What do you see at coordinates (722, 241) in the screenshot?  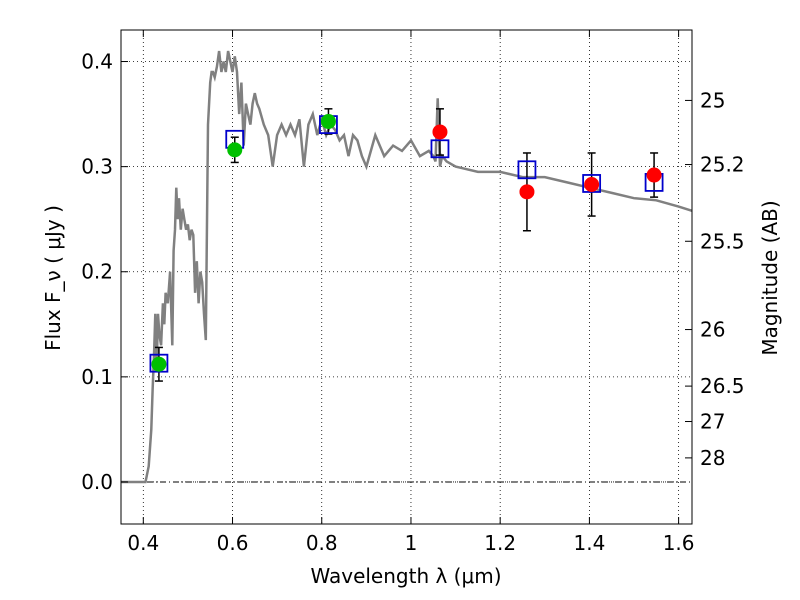 I see `right-tick-label: 25.5` at bounding box center [722, 241].